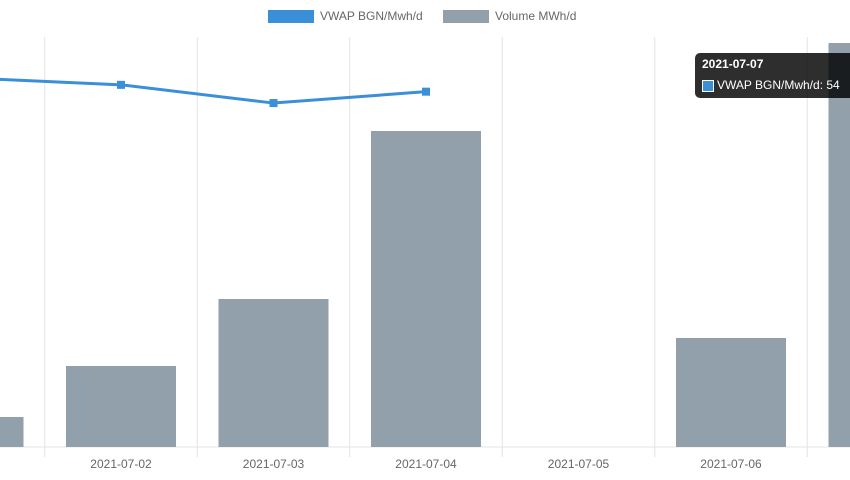 Image resolution: width=850 pixels, height=480 pixels. Describe the element at coordinates (371, 16) in the screenshot. I see `legend-label: VWAP BGN/Mwh/d` at that location.